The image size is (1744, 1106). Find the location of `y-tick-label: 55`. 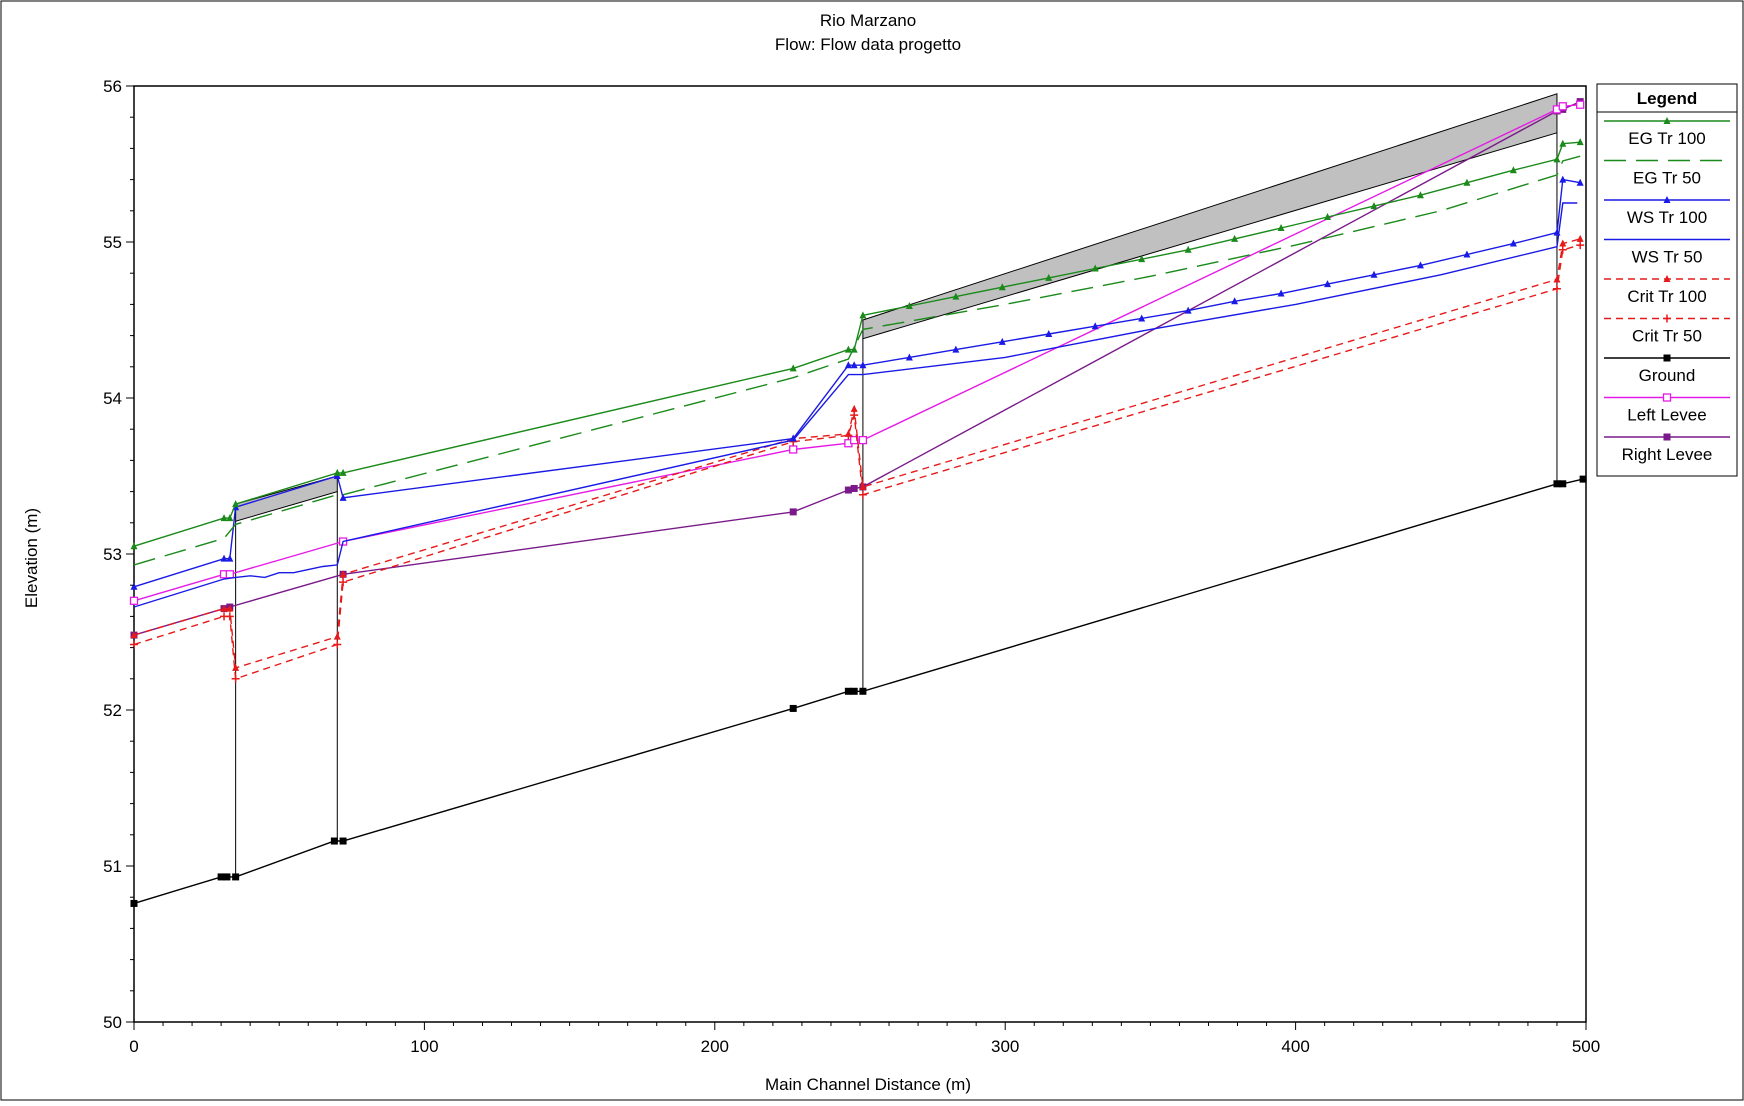

y-tick-label: 55 is located at coordinates (112, 242).